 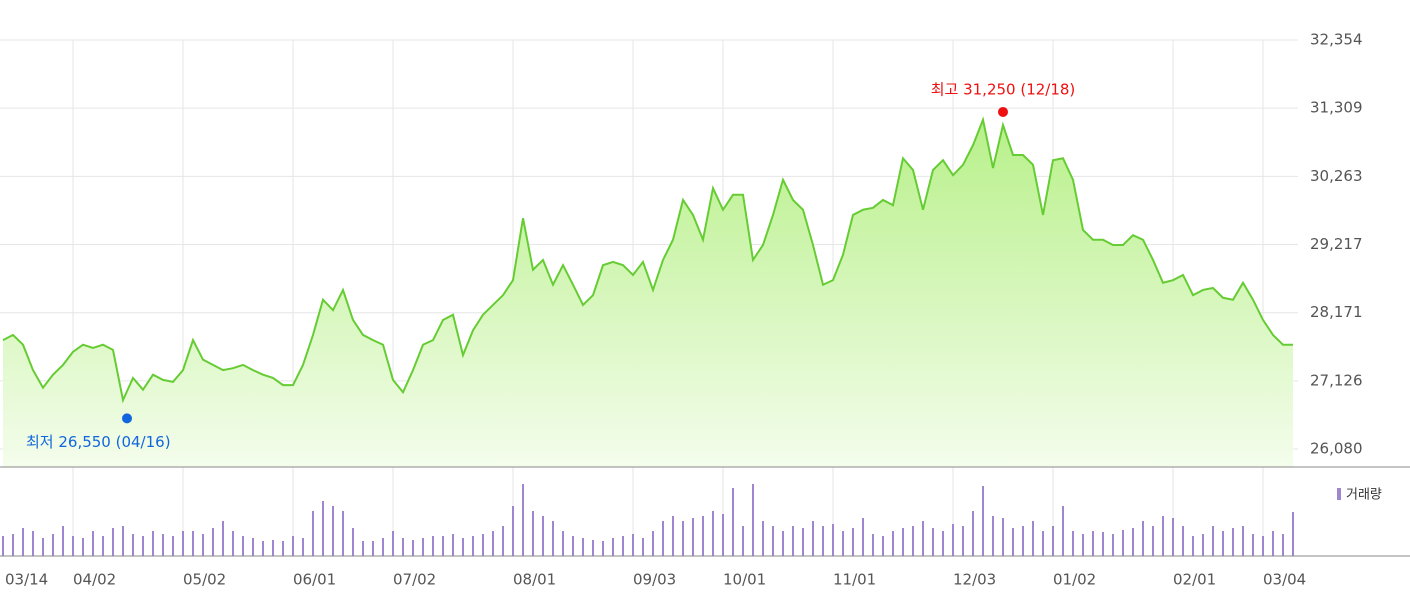 I want to click on x-tick-label: 10/01, so click(x=744, y=580).